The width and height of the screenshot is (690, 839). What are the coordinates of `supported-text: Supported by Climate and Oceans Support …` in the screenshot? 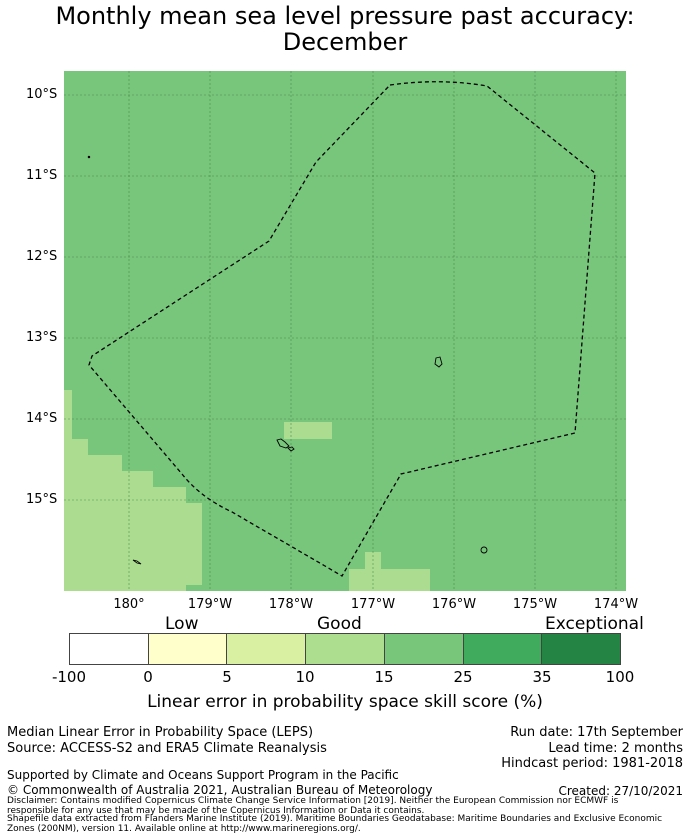 It's located at (203, 775).